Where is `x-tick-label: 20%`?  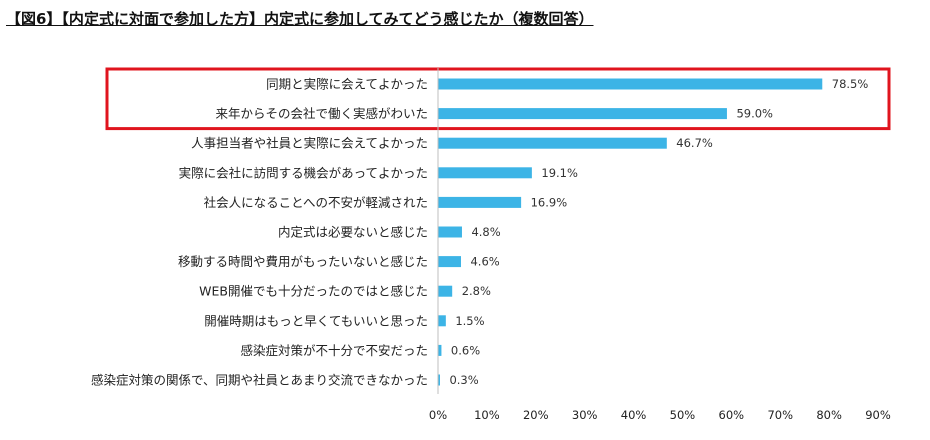 x-tick-label: 20% is located at coordinates (536, 415).